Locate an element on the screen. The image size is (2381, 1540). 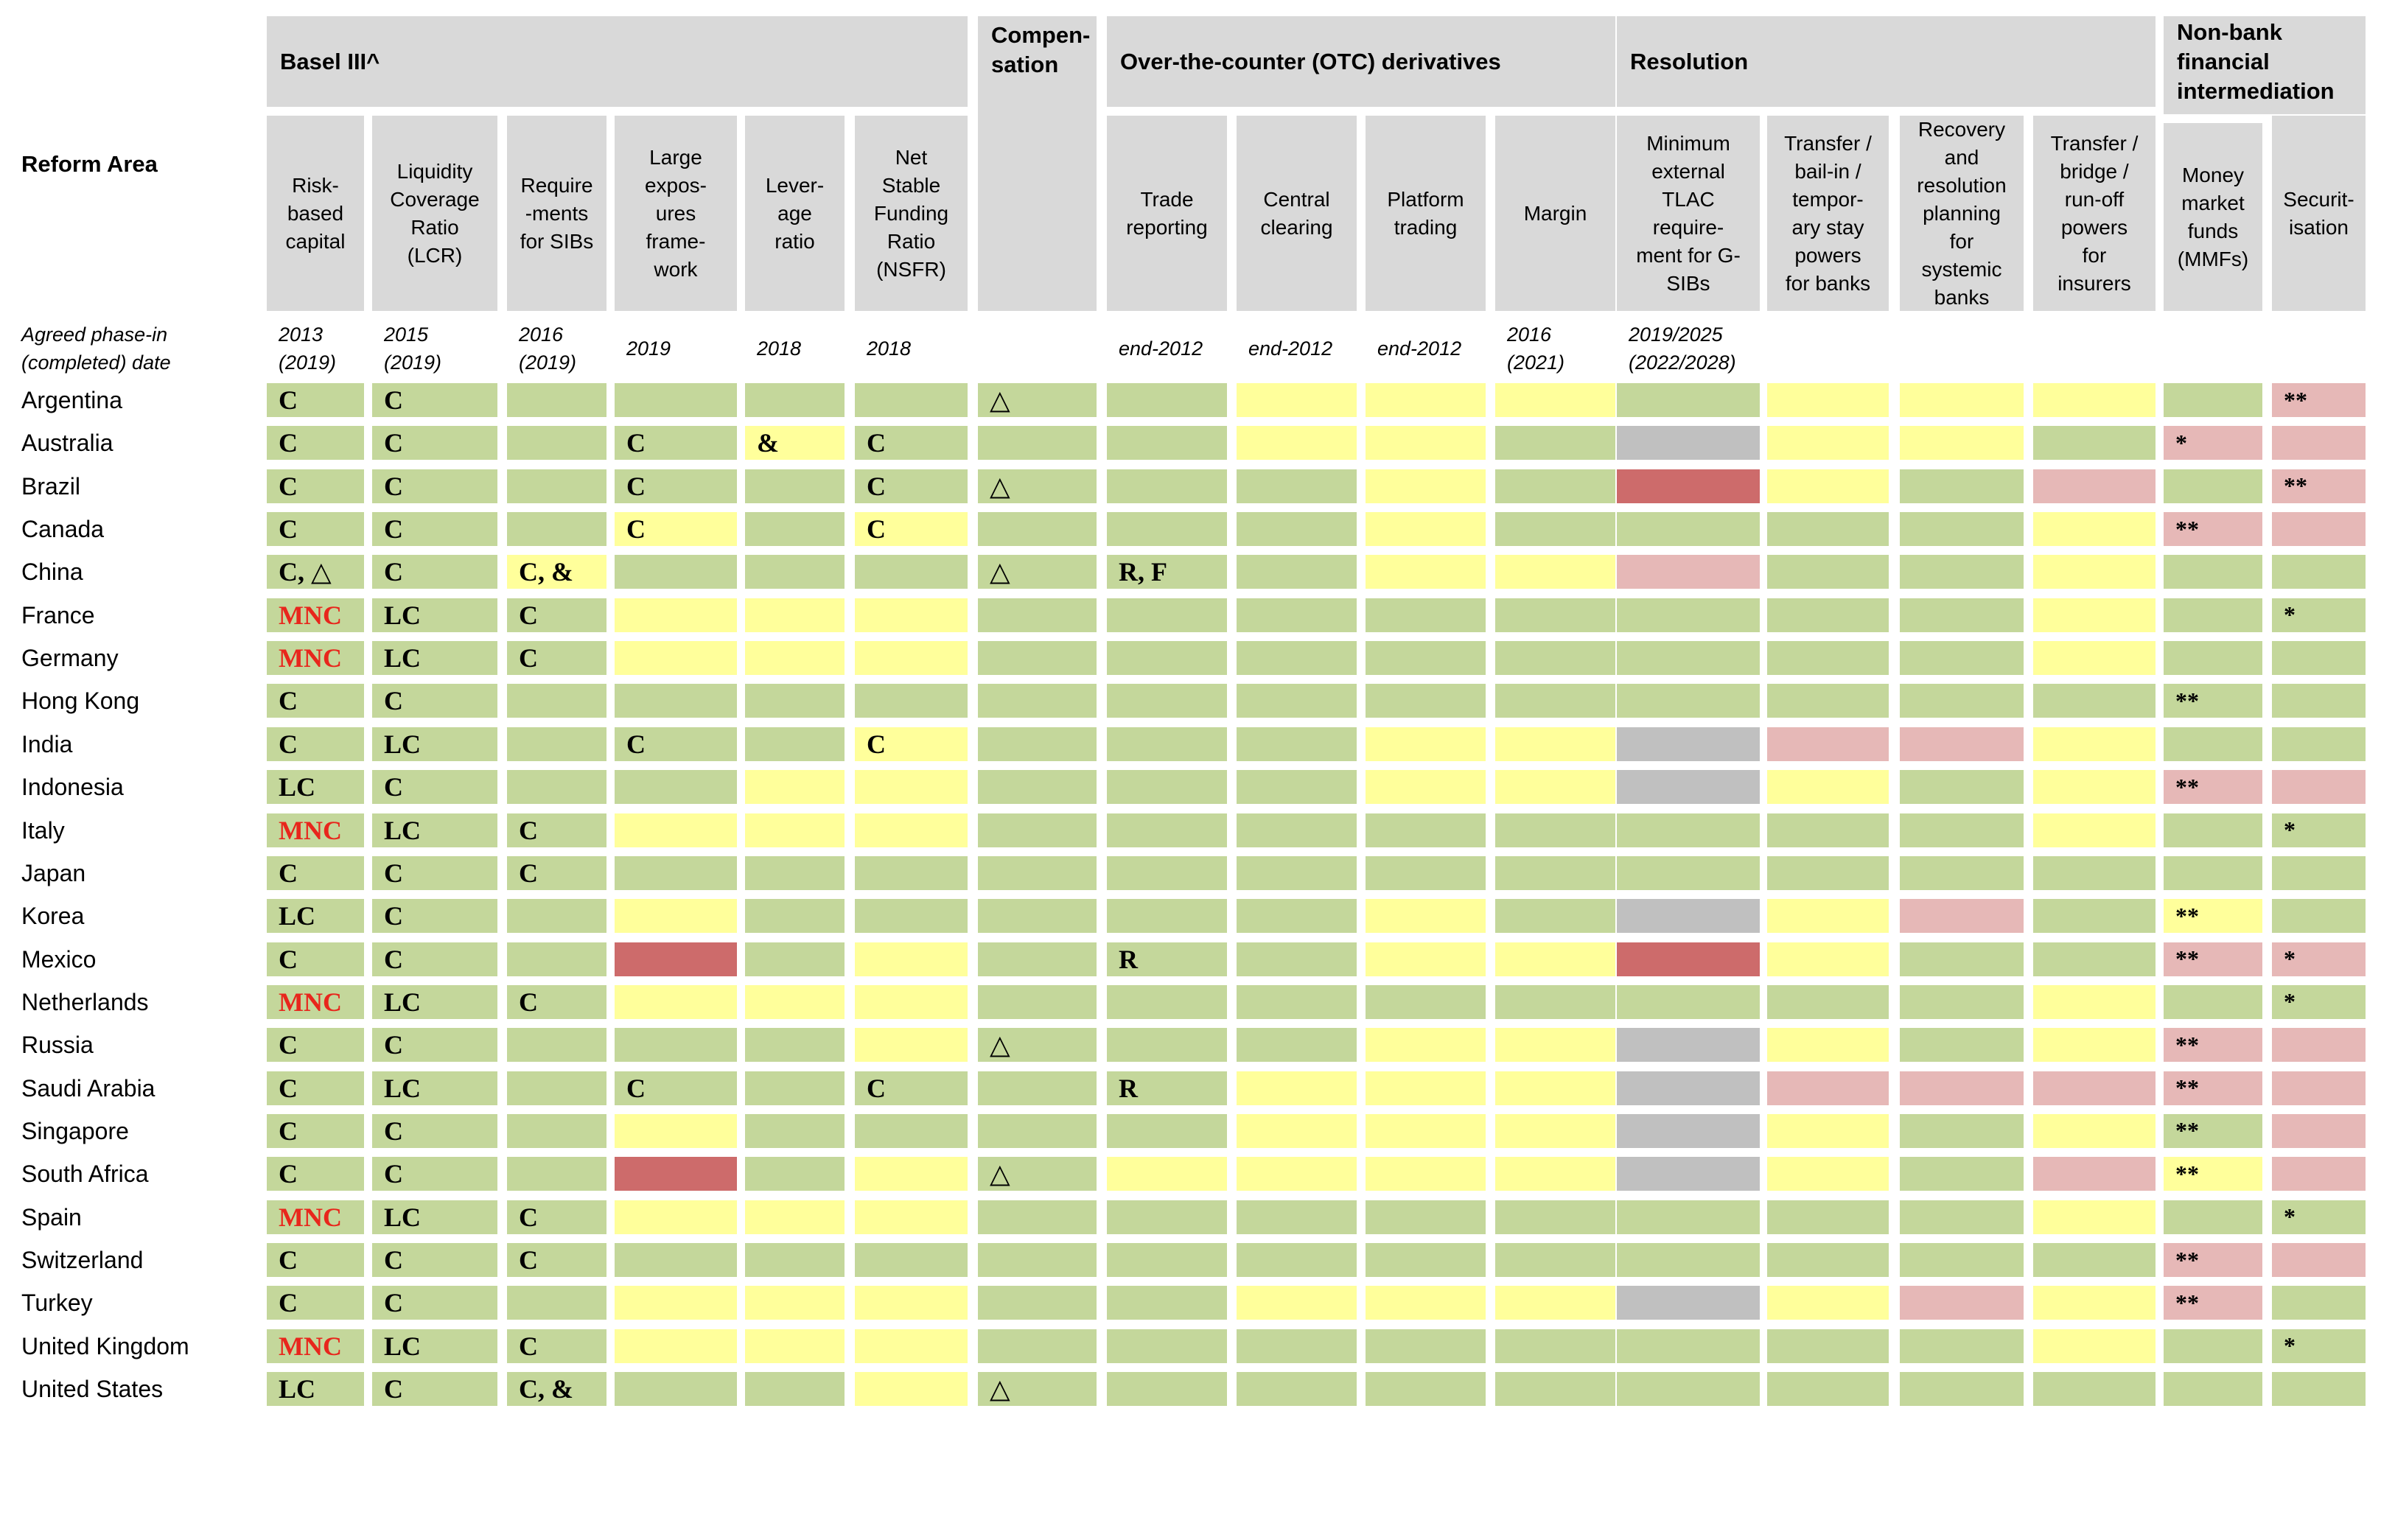
status-mark: R is located at coordinates (1128, 1088).